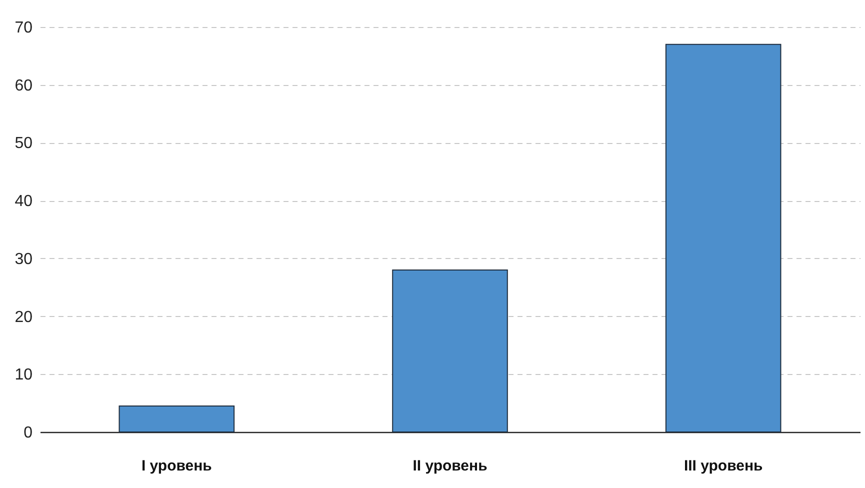 The image size is (865, 488). I want to click on x-tick-label: III уровень, so click(723, 466).